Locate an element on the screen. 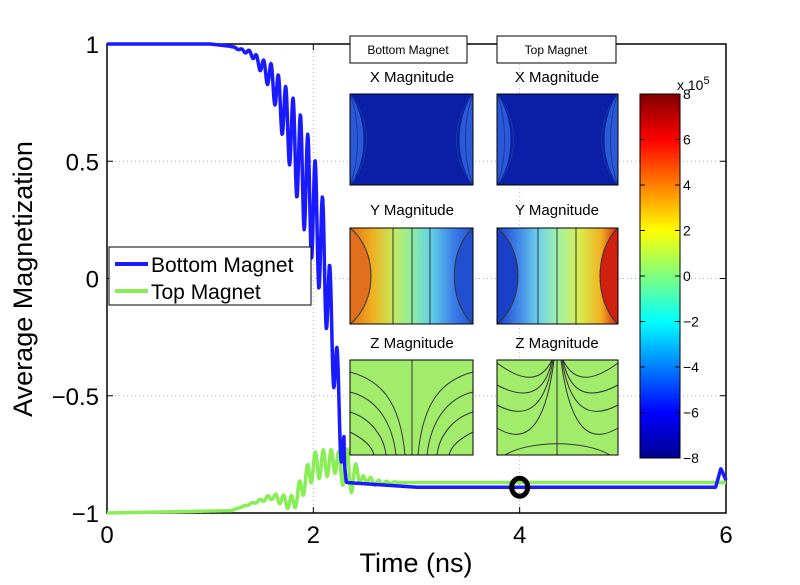  y-tick-label-3: −0.5 is located at coordinates (75, 397).